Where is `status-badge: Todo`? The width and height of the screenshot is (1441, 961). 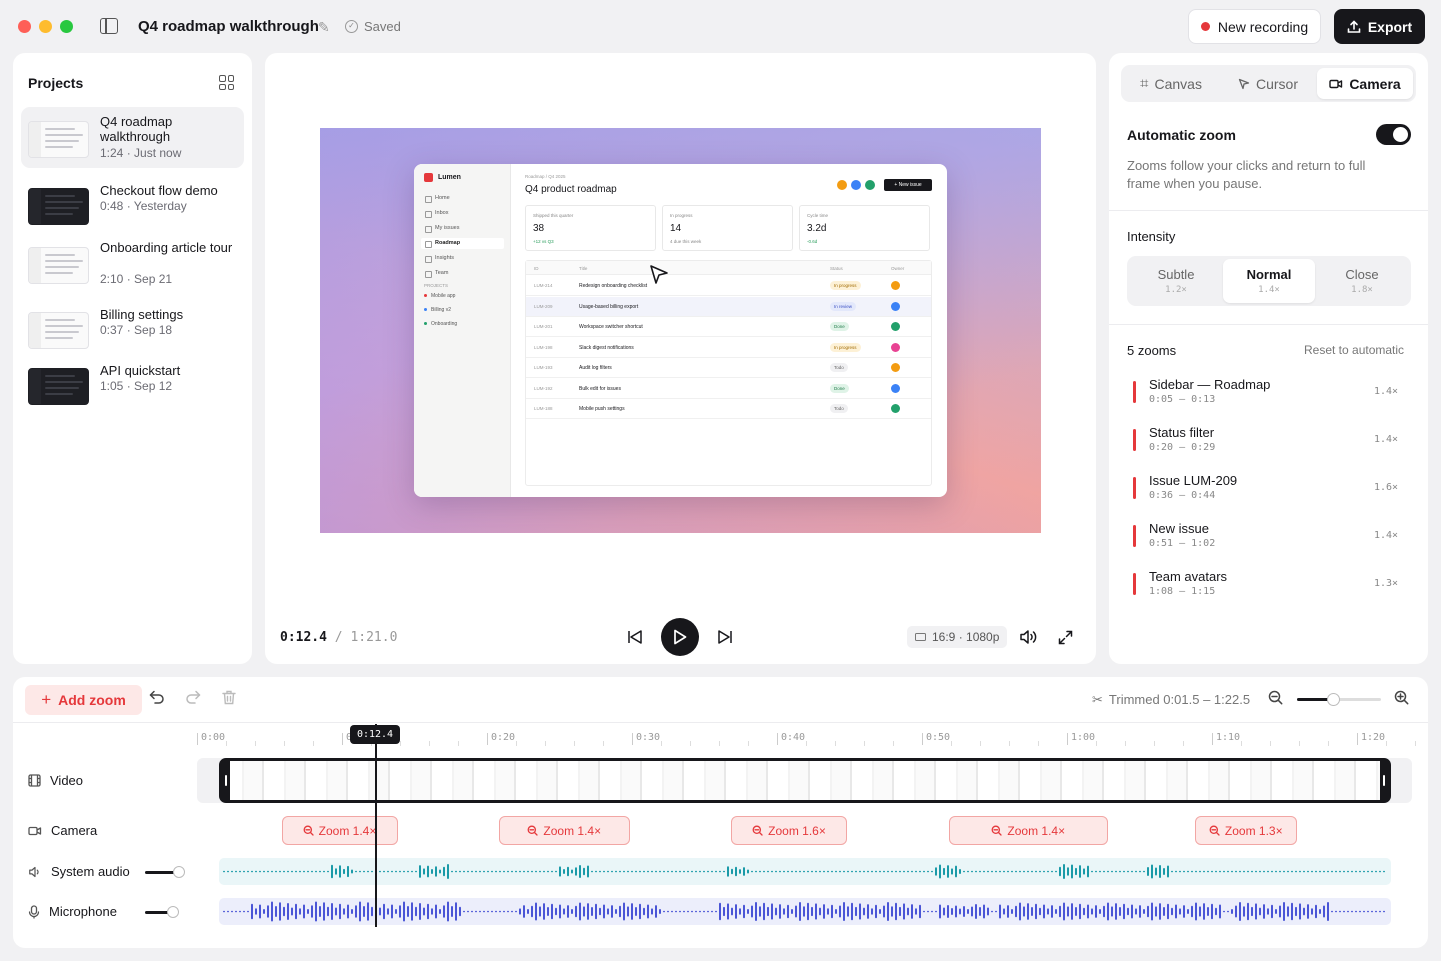
status-badge: Todo is located at coordinates (839, 367).